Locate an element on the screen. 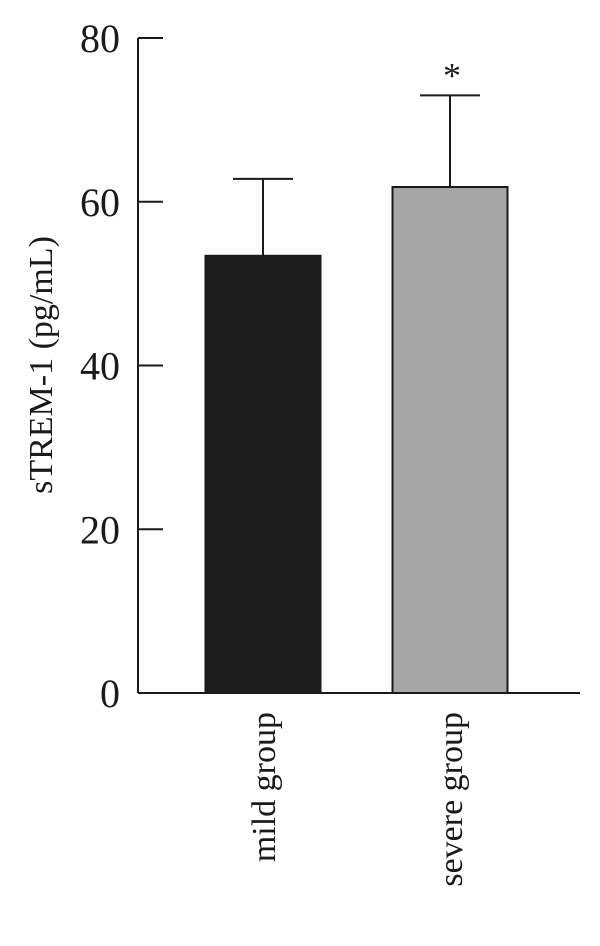 This screenshot has height=946, width=600. y-tick-label: 0 is located at coordinates (110, 693).